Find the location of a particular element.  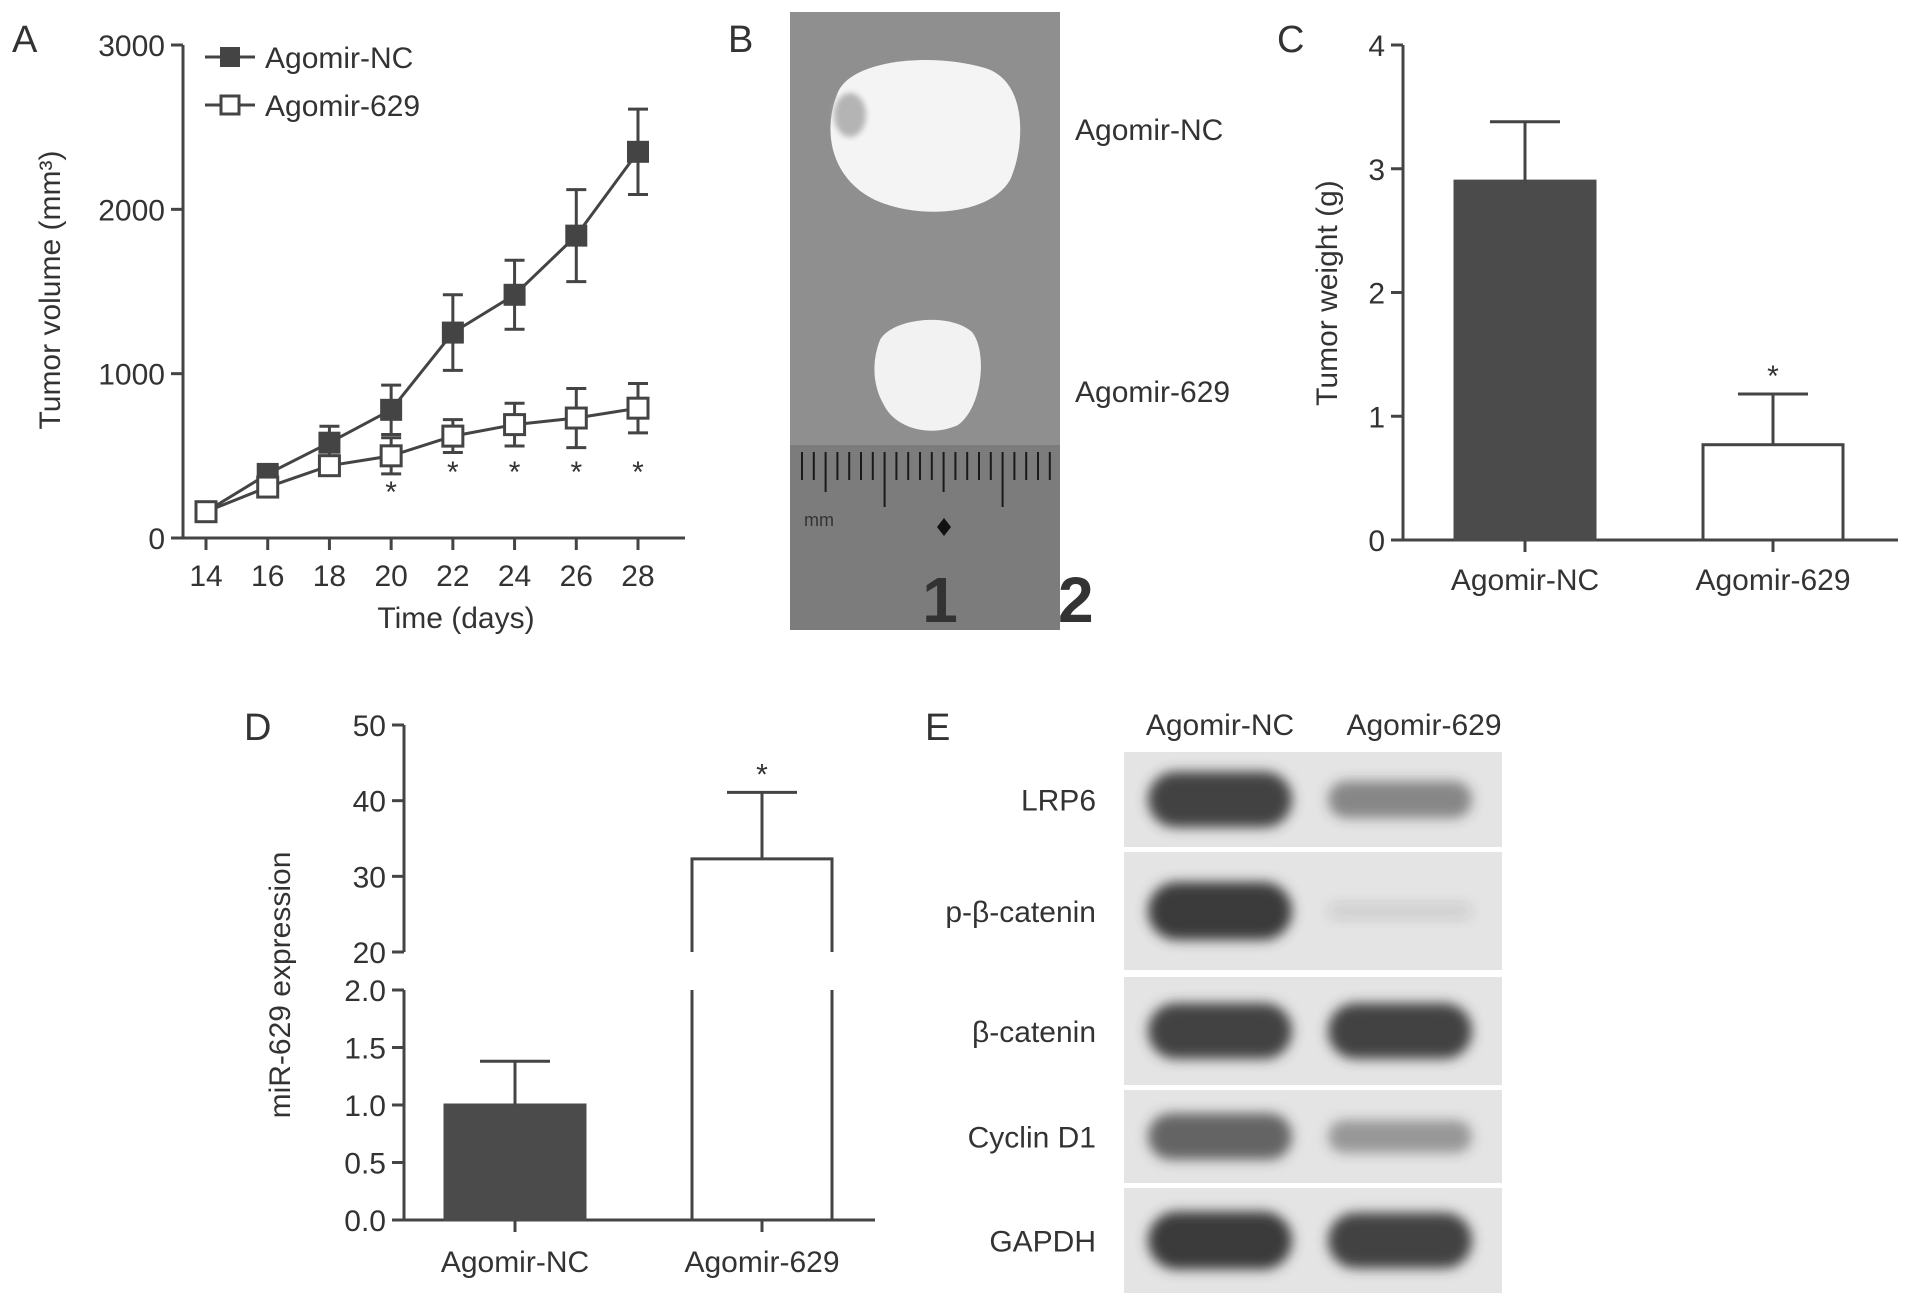

panel-a-y-ticks: 0 1000 2000 3000 is located at coordinates (140, 293).